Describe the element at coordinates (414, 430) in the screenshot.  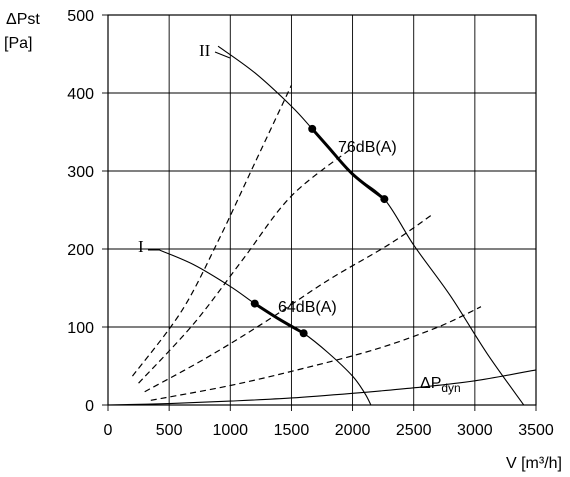
I see `x-tick-label: 2500` at that location.